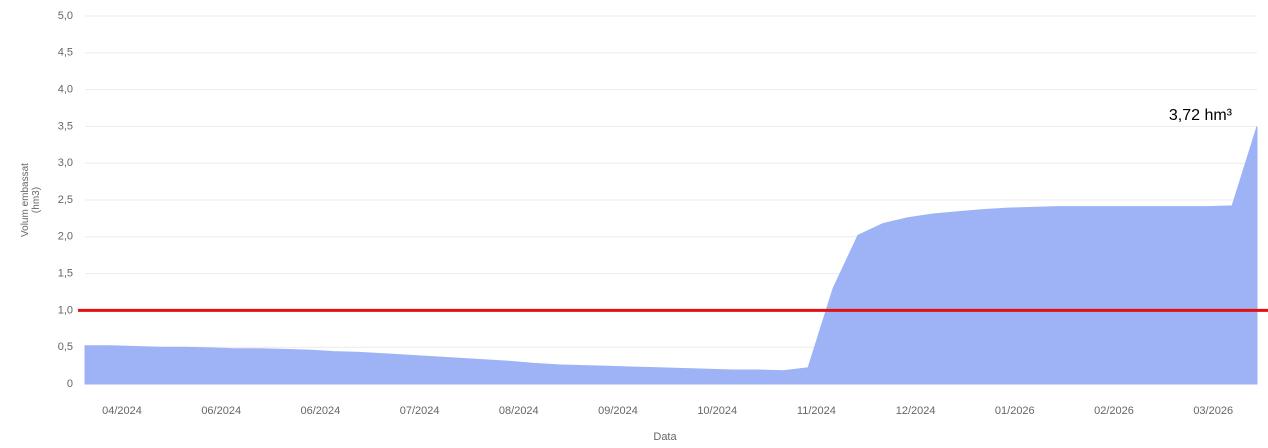 The height and width of the screenshot is (448, 1268). I want to click on x-tick-label: 10/2024, so click(717, 411).